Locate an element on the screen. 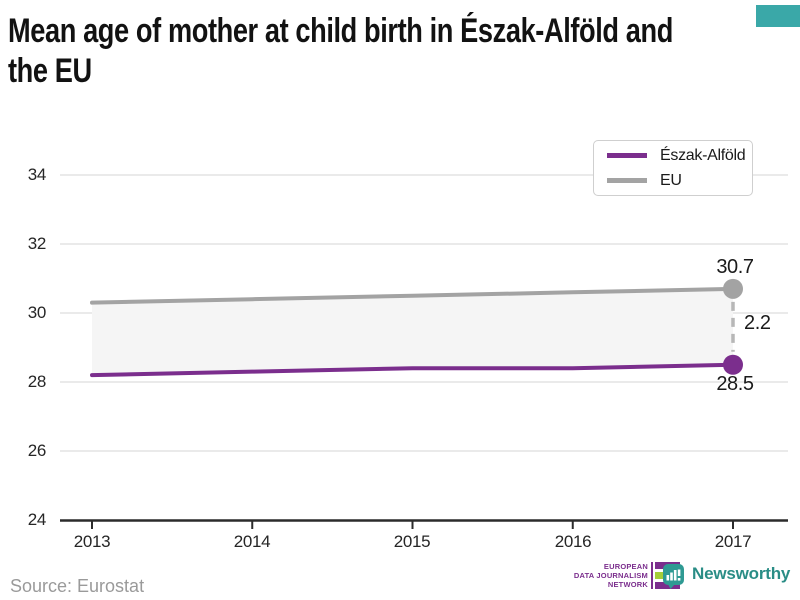 The height and width of the screenshot is (600, 800). edjn-line: EUROPEAN is located at coordinates (625, 566).